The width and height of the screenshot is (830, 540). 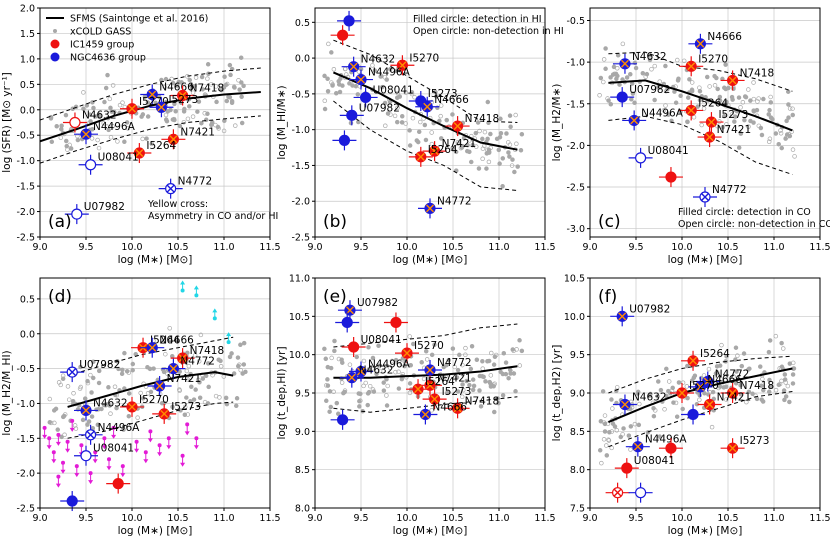 What do you see at coordinates (335, 222) in the screenshot?
I see `panel-label: (b)` at bounding box center [335, 222].